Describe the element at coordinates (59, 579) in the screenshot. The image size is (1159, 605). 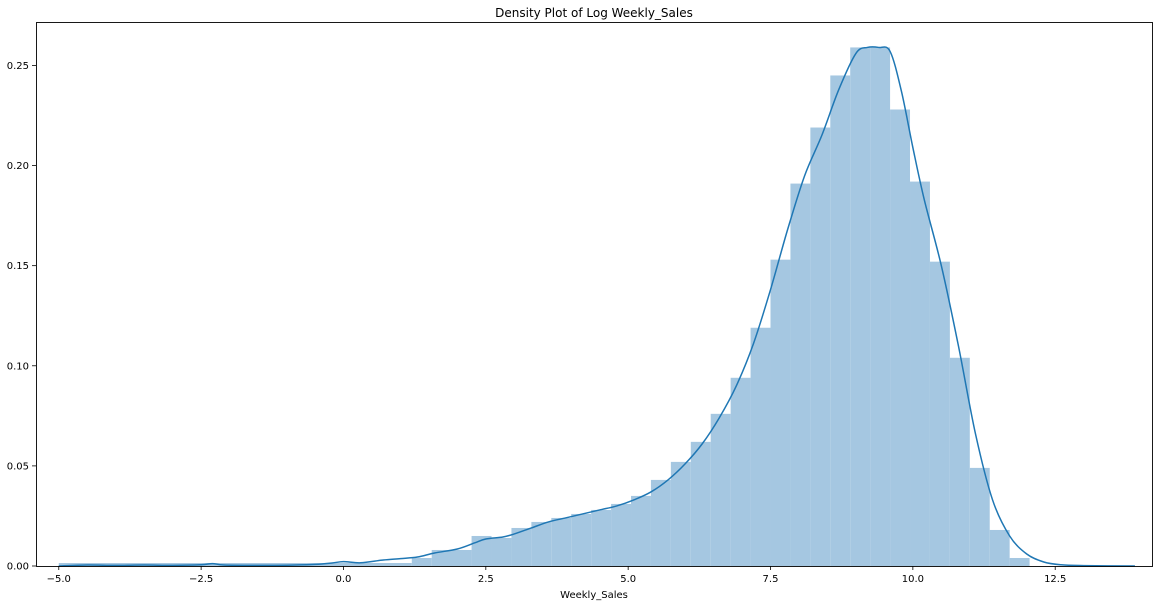
I see `x-tick-label: −5.0` at that location.